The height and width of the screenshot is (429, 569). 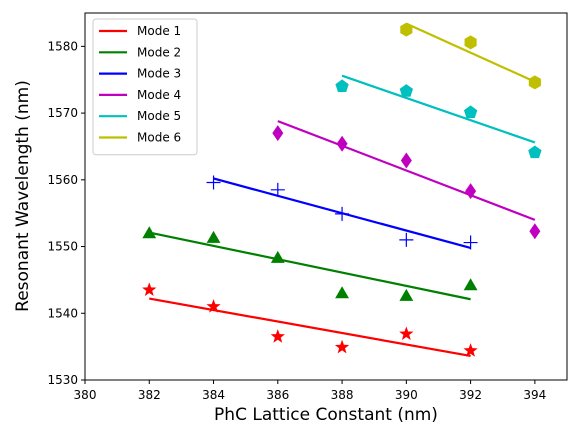 What do you see at coordinates (470, 395) in the screenshot?
I see `x-tick-label: 392` at bounding box center [470, 395].